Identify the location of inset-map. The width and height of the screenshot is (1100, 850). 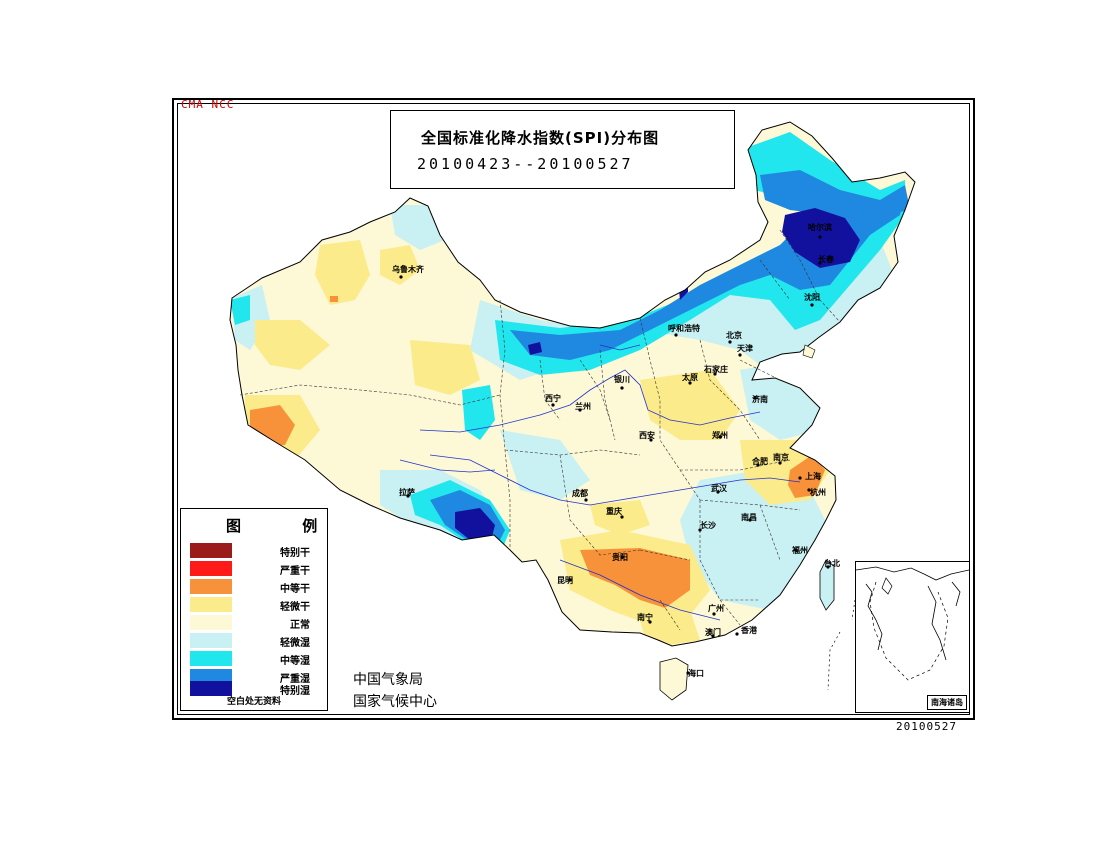
(912, 623).